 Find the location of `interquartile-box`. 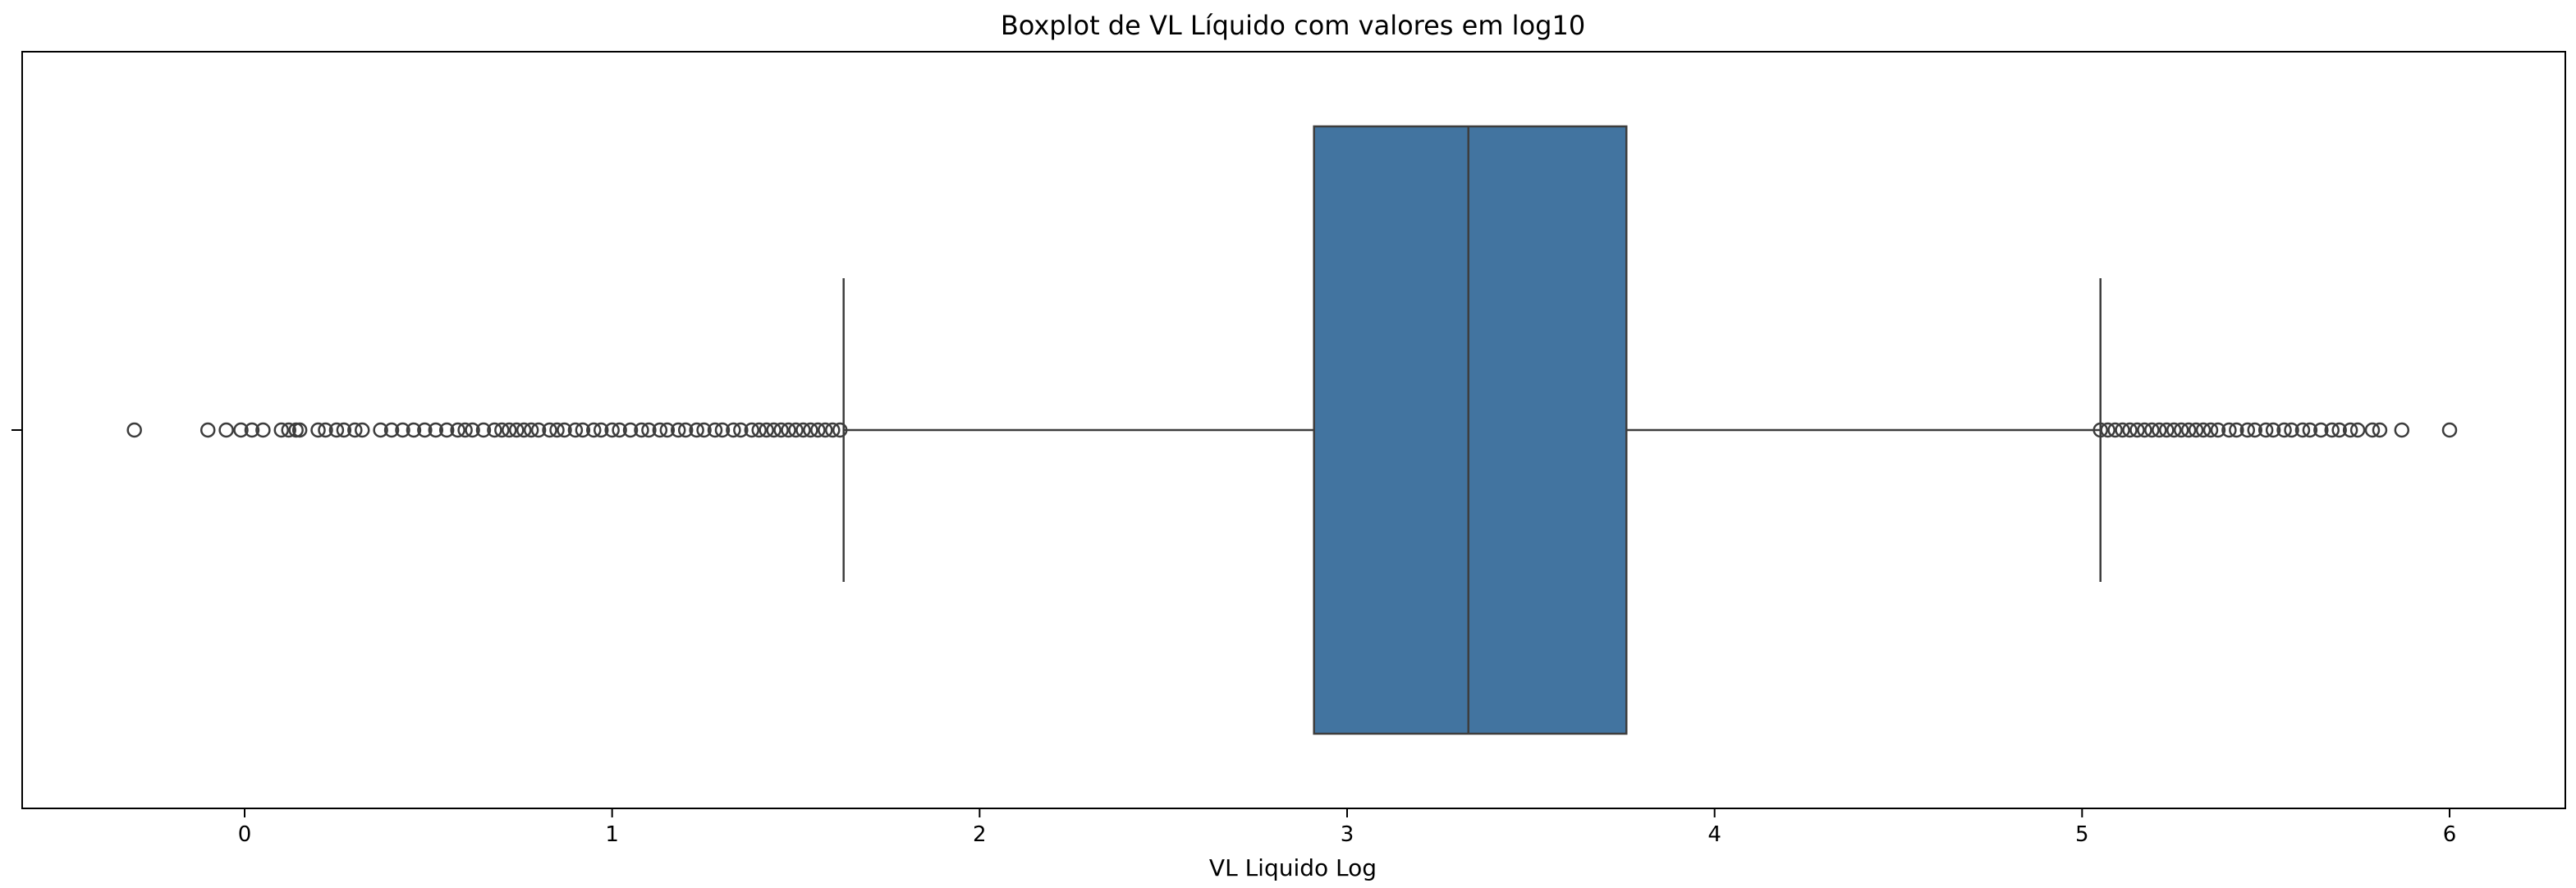

interquartile-box is located at coordinates (1471, 430).